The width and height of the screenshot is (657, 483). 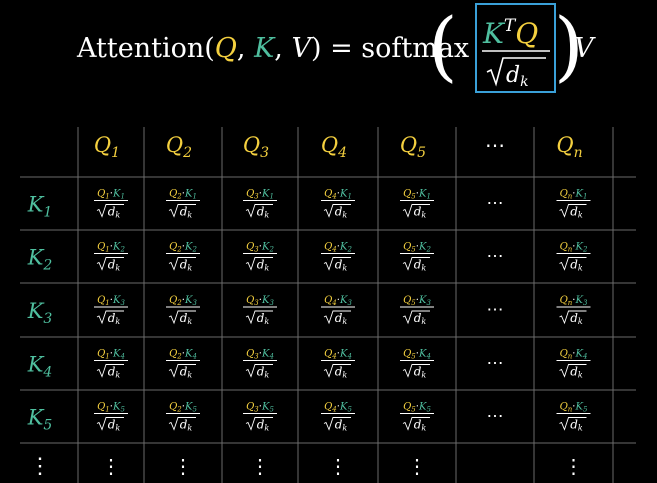 I want to click on cell-numerator: Q5·K4, so click(x=417, y=355).